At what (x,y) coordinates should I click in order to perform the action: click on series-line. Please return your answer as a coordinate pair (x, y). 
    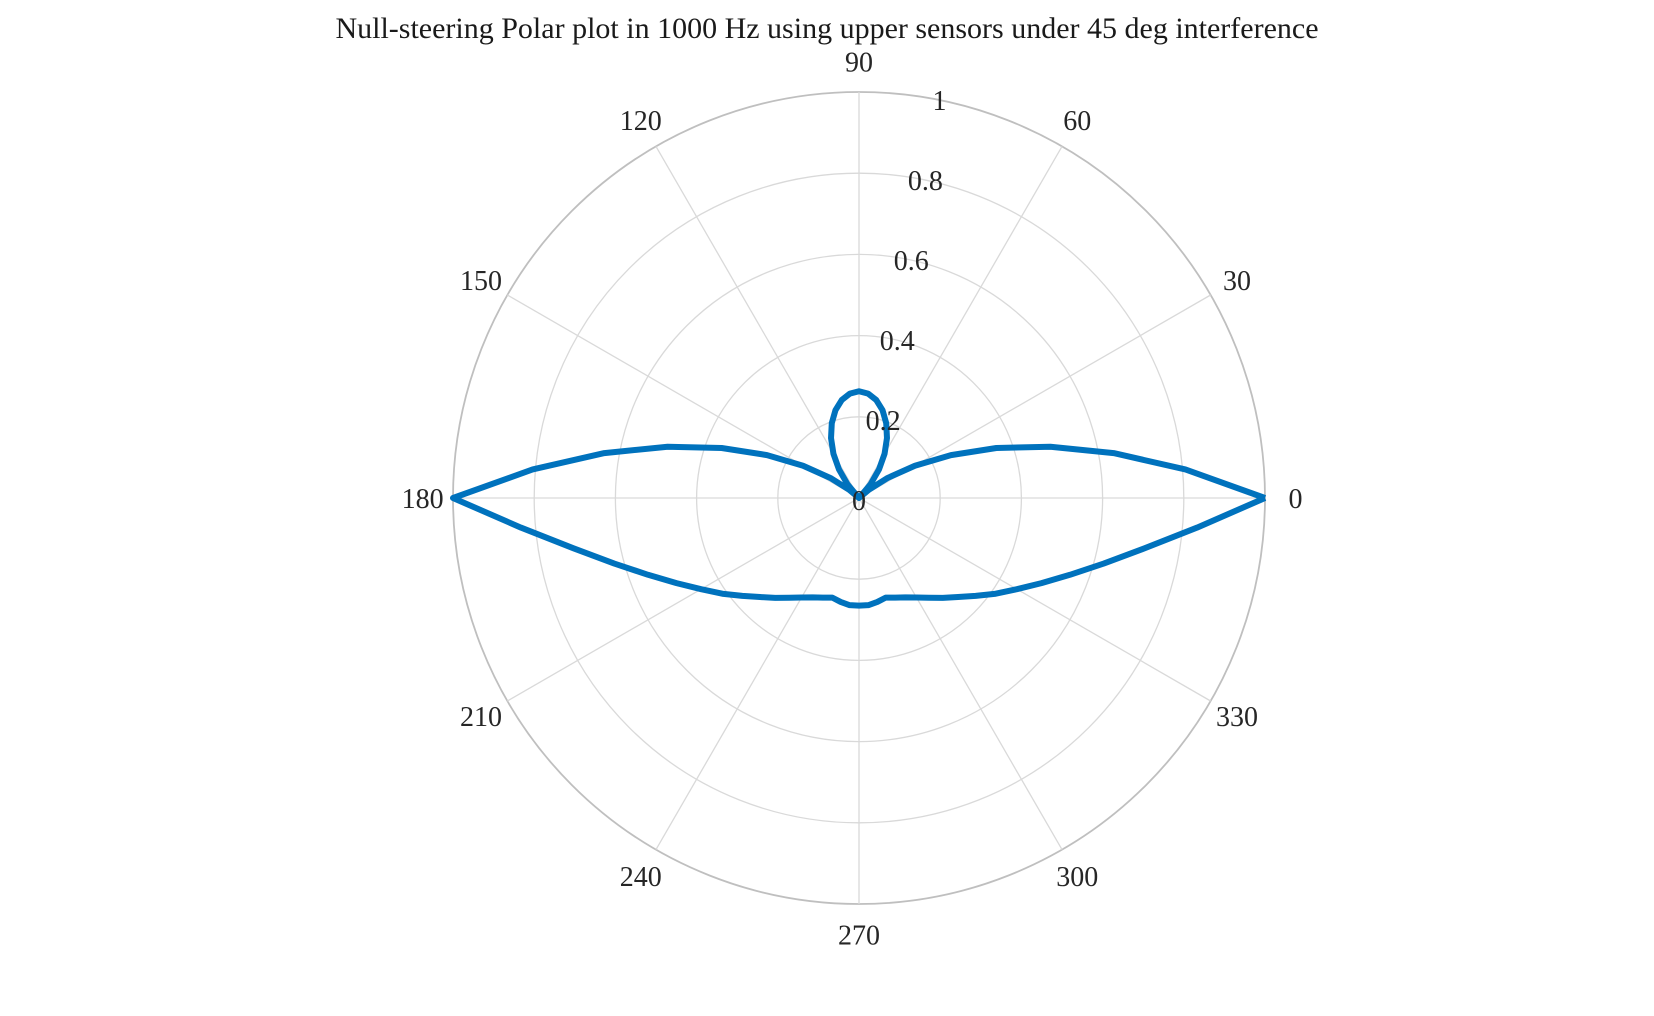
    Looking at the image, I should click on (858, 498).